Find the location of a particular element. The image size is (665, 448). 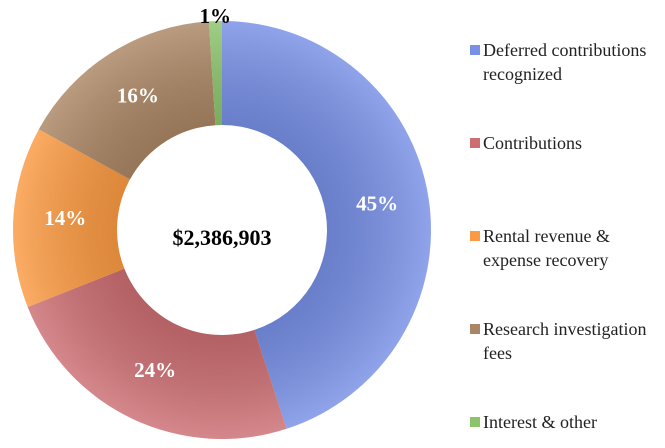

slice-label: 45% is located at coordinates (377, 203).